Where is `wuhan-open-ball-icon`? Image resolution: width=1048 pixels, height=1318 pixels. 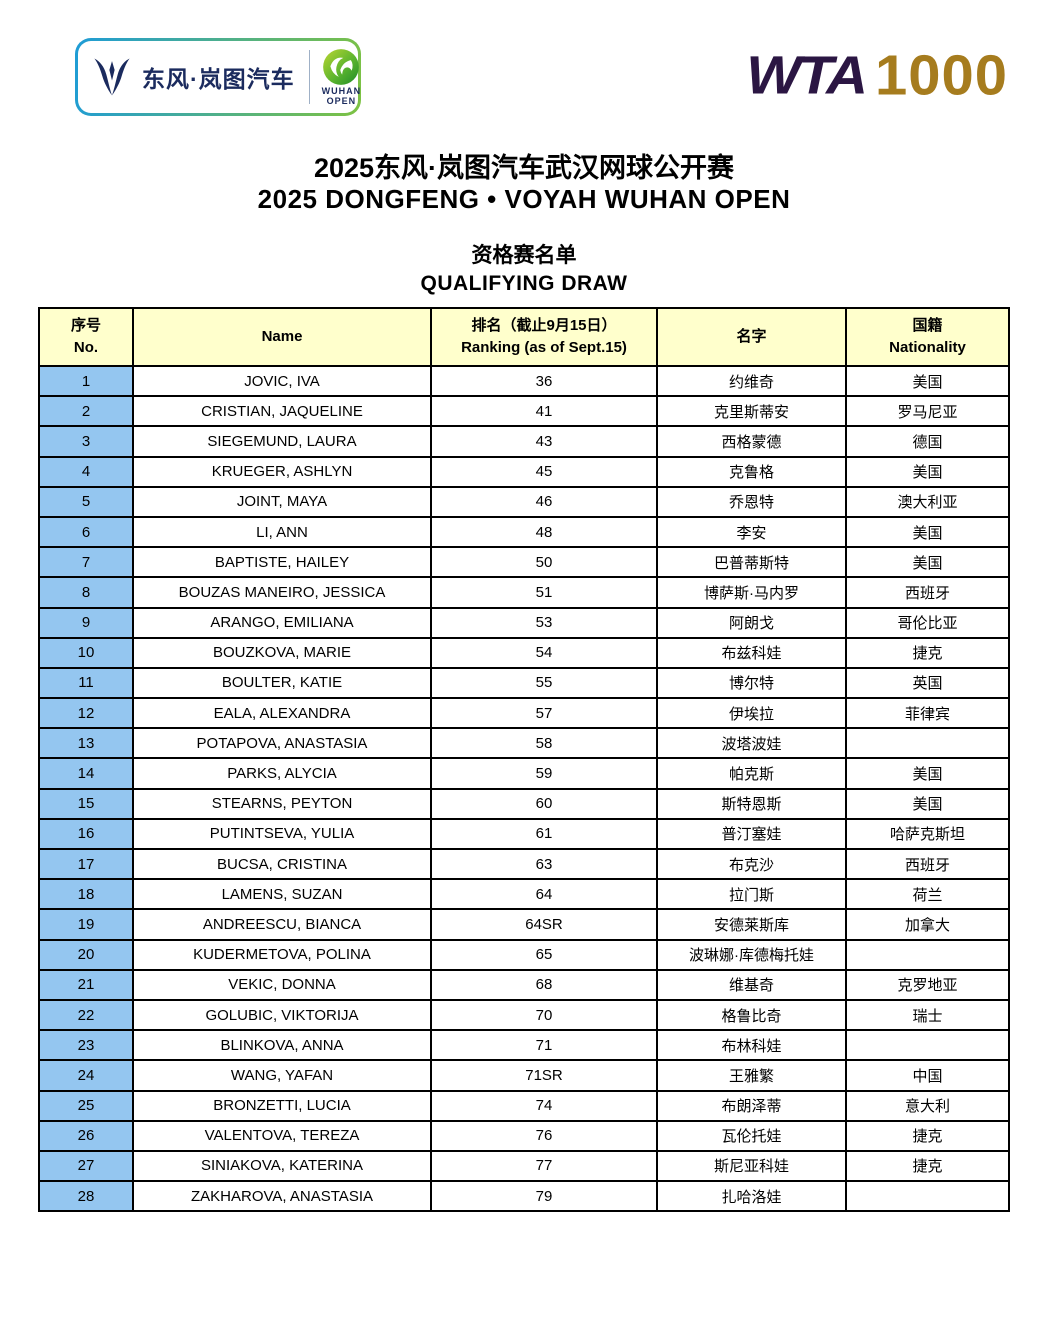
wuhan-open-ball-icon is located at coordinates (341, 66).